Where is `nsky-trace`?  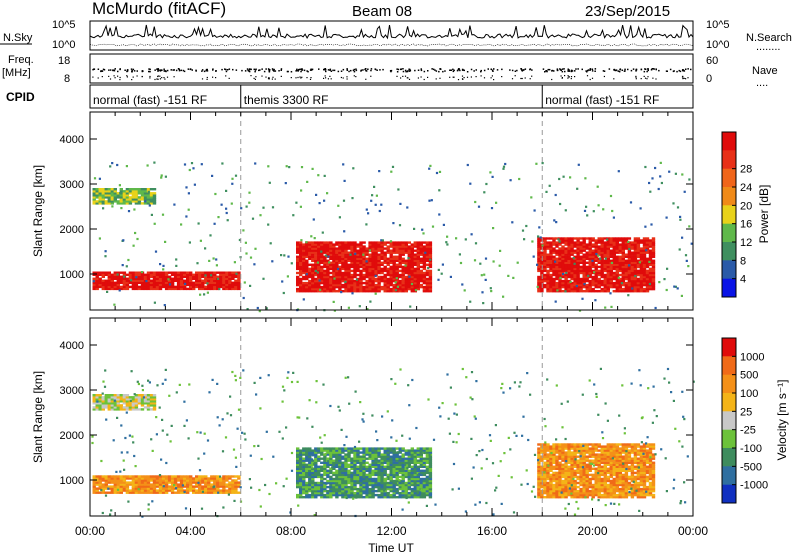 nsky-trace is located at coordinates (391, 32).